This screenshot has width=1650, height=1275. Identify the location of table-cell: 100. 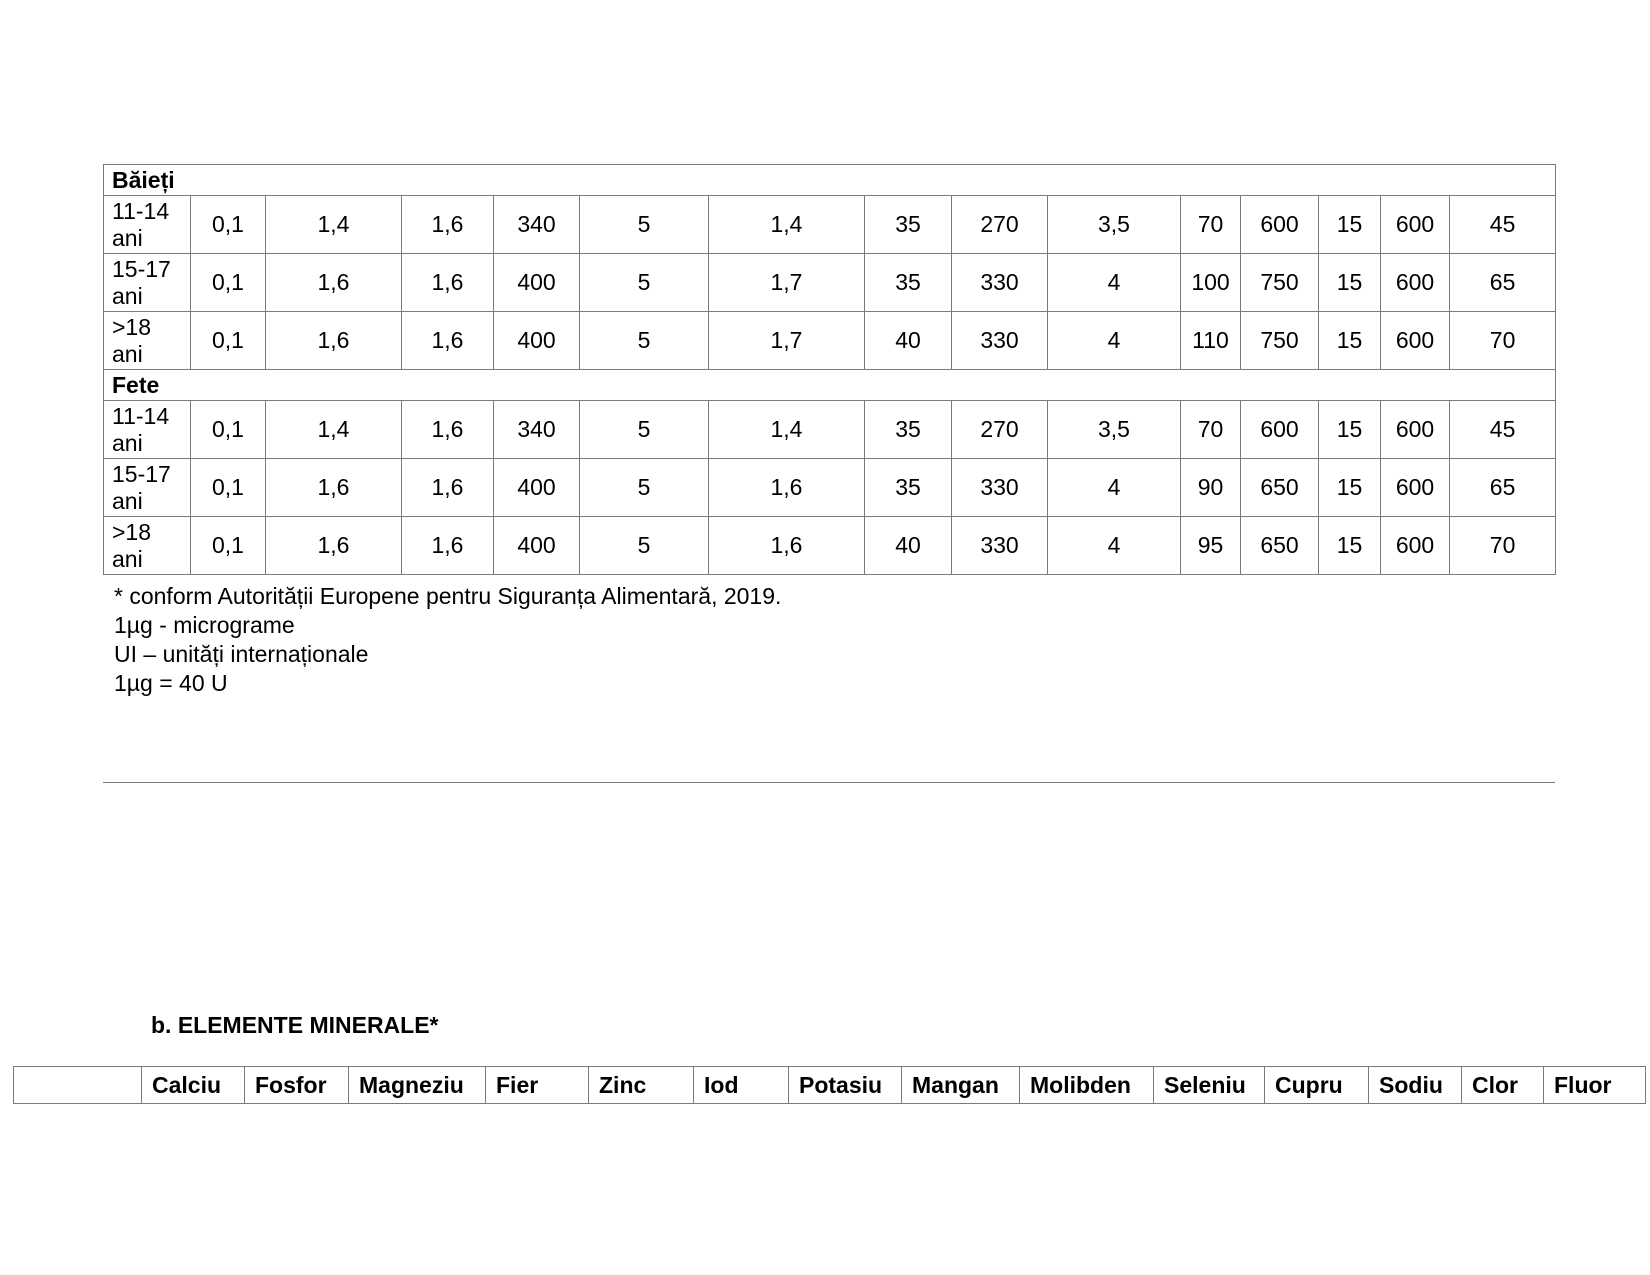
(1210, 282).